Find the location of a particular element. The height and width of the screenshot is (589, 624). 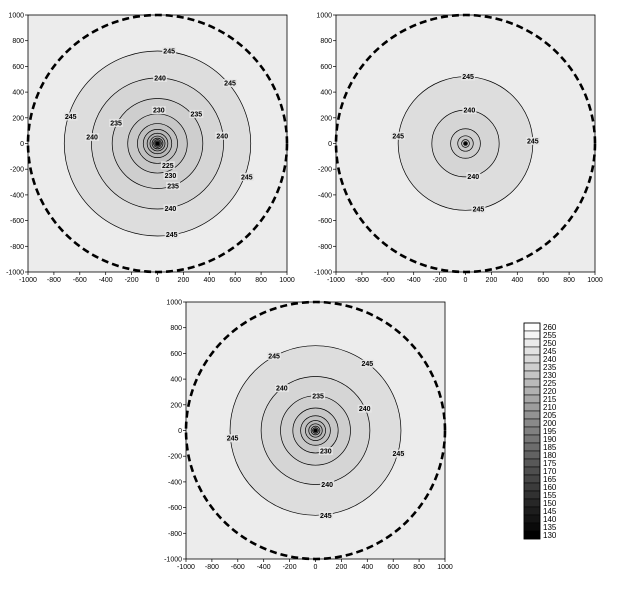

legend-label: 215 is located at coordinates (550, 399).